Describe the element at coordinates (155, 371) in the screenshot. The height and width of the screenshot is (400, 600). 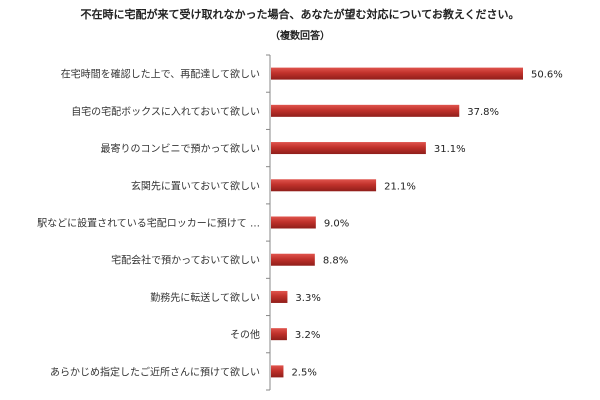
I see `category-label: あらかじめ指定したご近所さんに預けて欲しい` at that location.